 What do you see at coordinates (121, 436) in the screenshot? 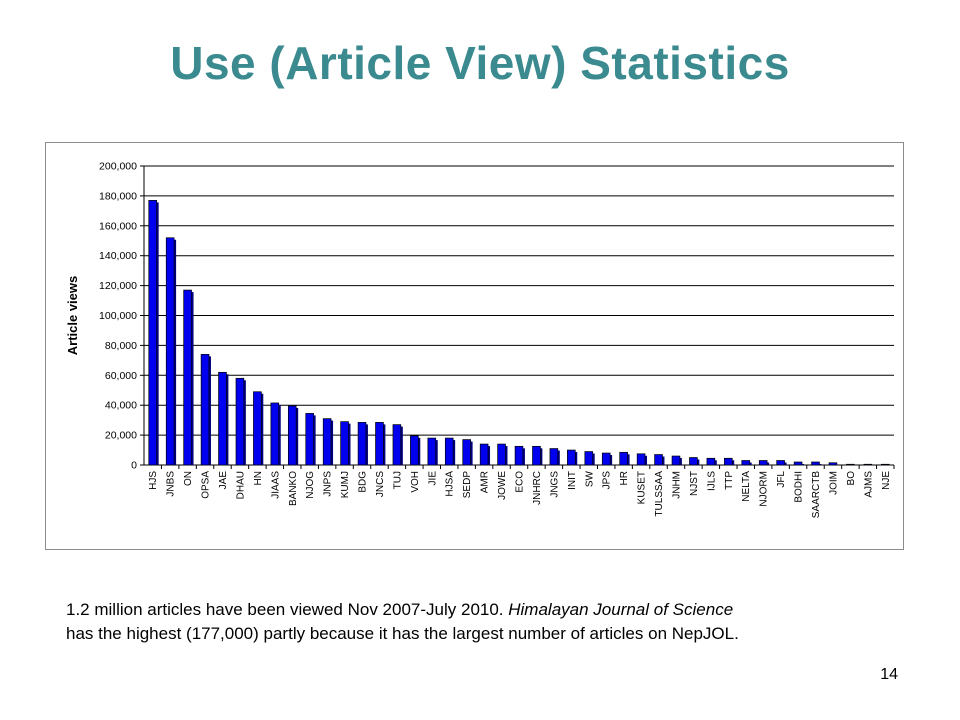
I see `y-tick-label: 20,000` at bounding box center [121, 436].